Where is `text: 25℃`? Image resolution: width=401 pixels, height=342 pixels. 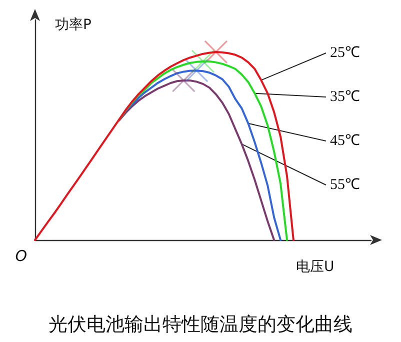
text: 25℃ is located at coordinates (345, 53).